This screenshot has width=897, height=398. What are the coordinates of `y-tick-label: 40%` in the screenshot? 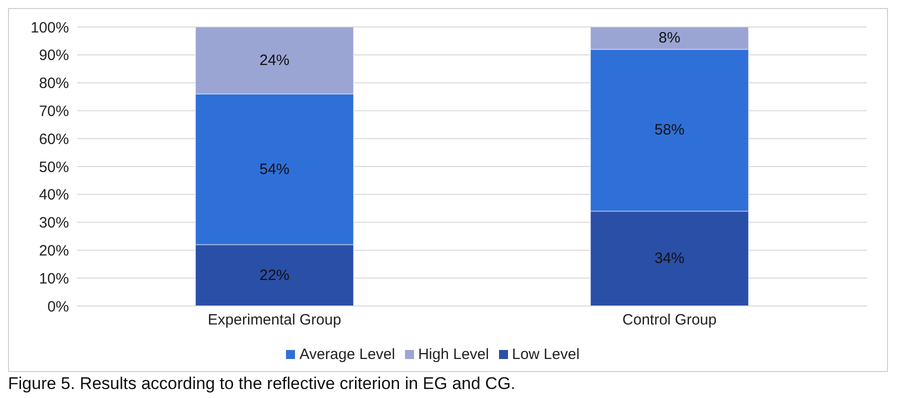 It's located at (53, 195).